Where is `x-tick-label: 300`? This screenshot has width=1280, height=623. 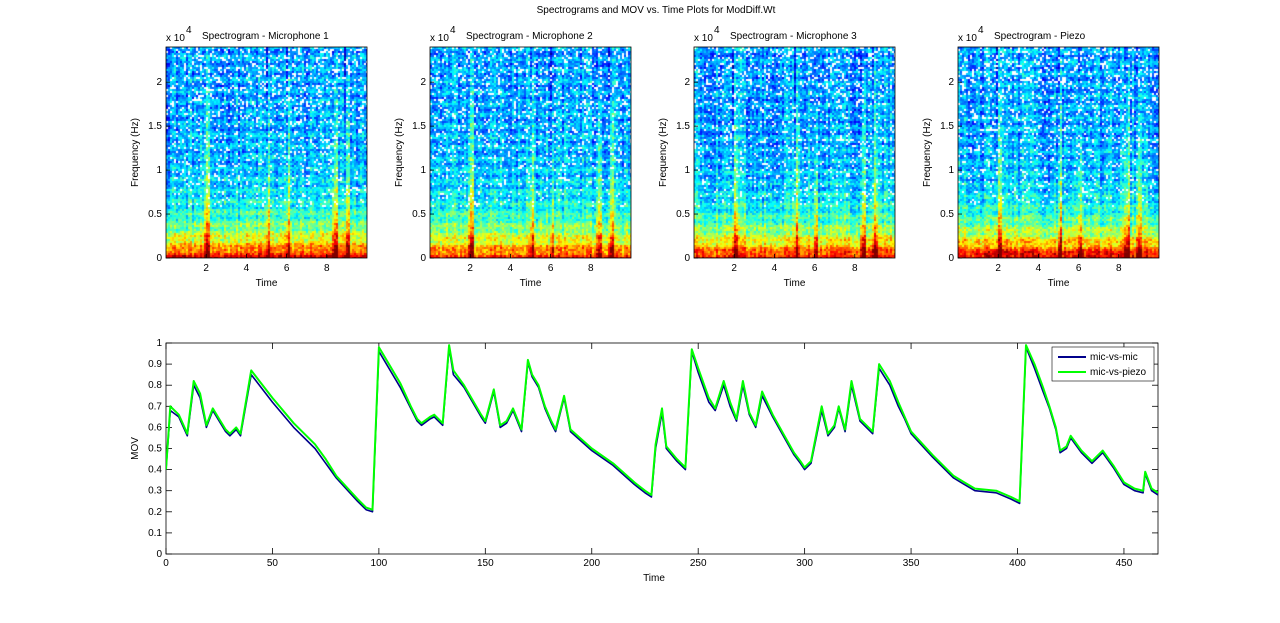 x-tick-label: 300 is located at coordinates (804, 563).